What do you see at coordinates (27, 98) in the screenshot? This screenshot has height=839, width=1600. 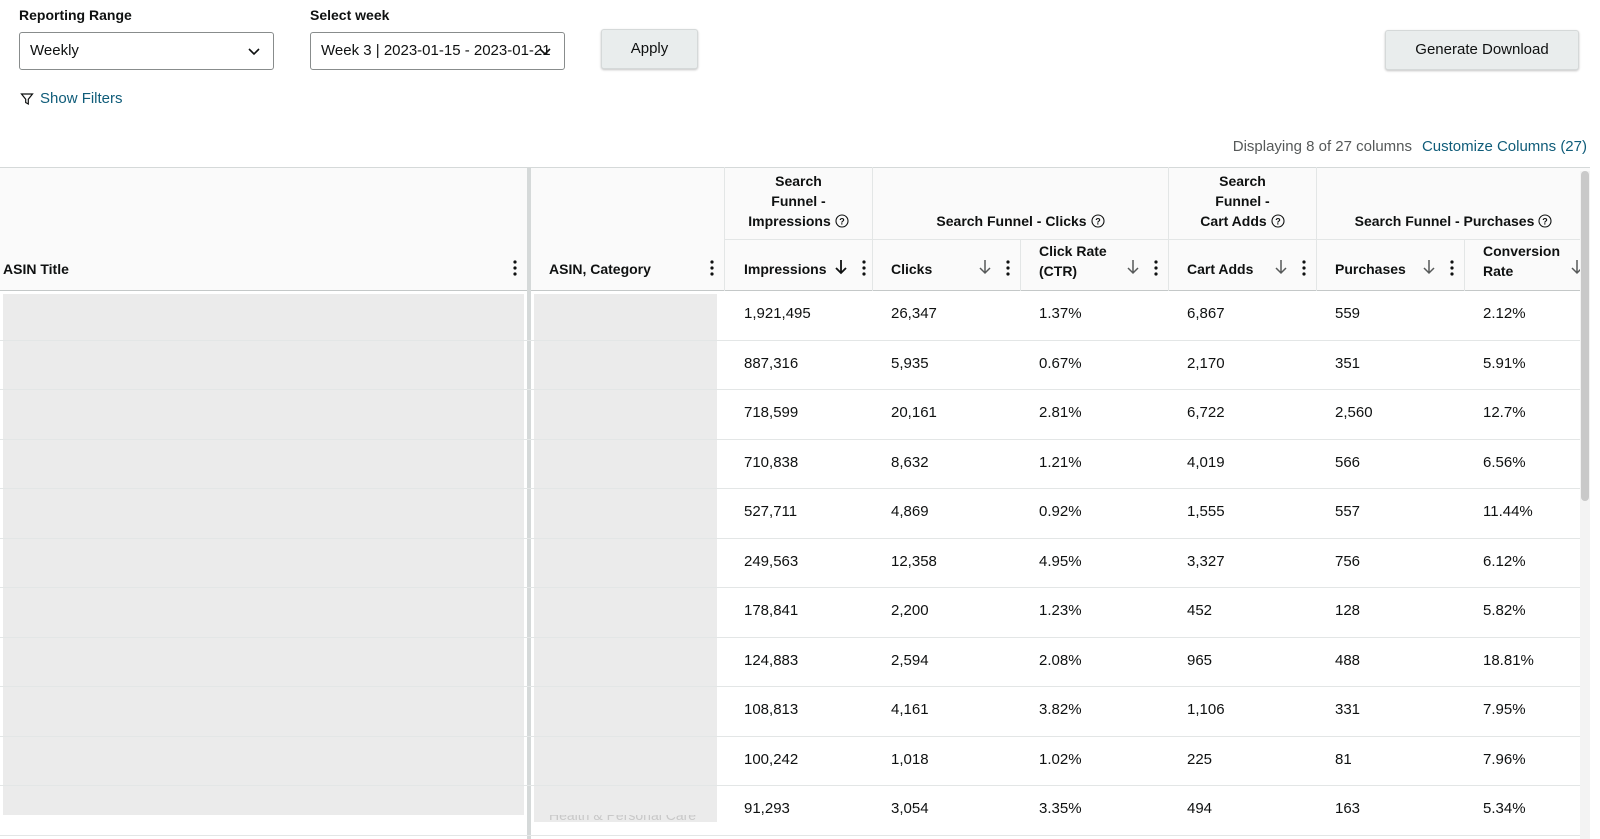 I see `filter-icon` at bounding box center [27, 98].